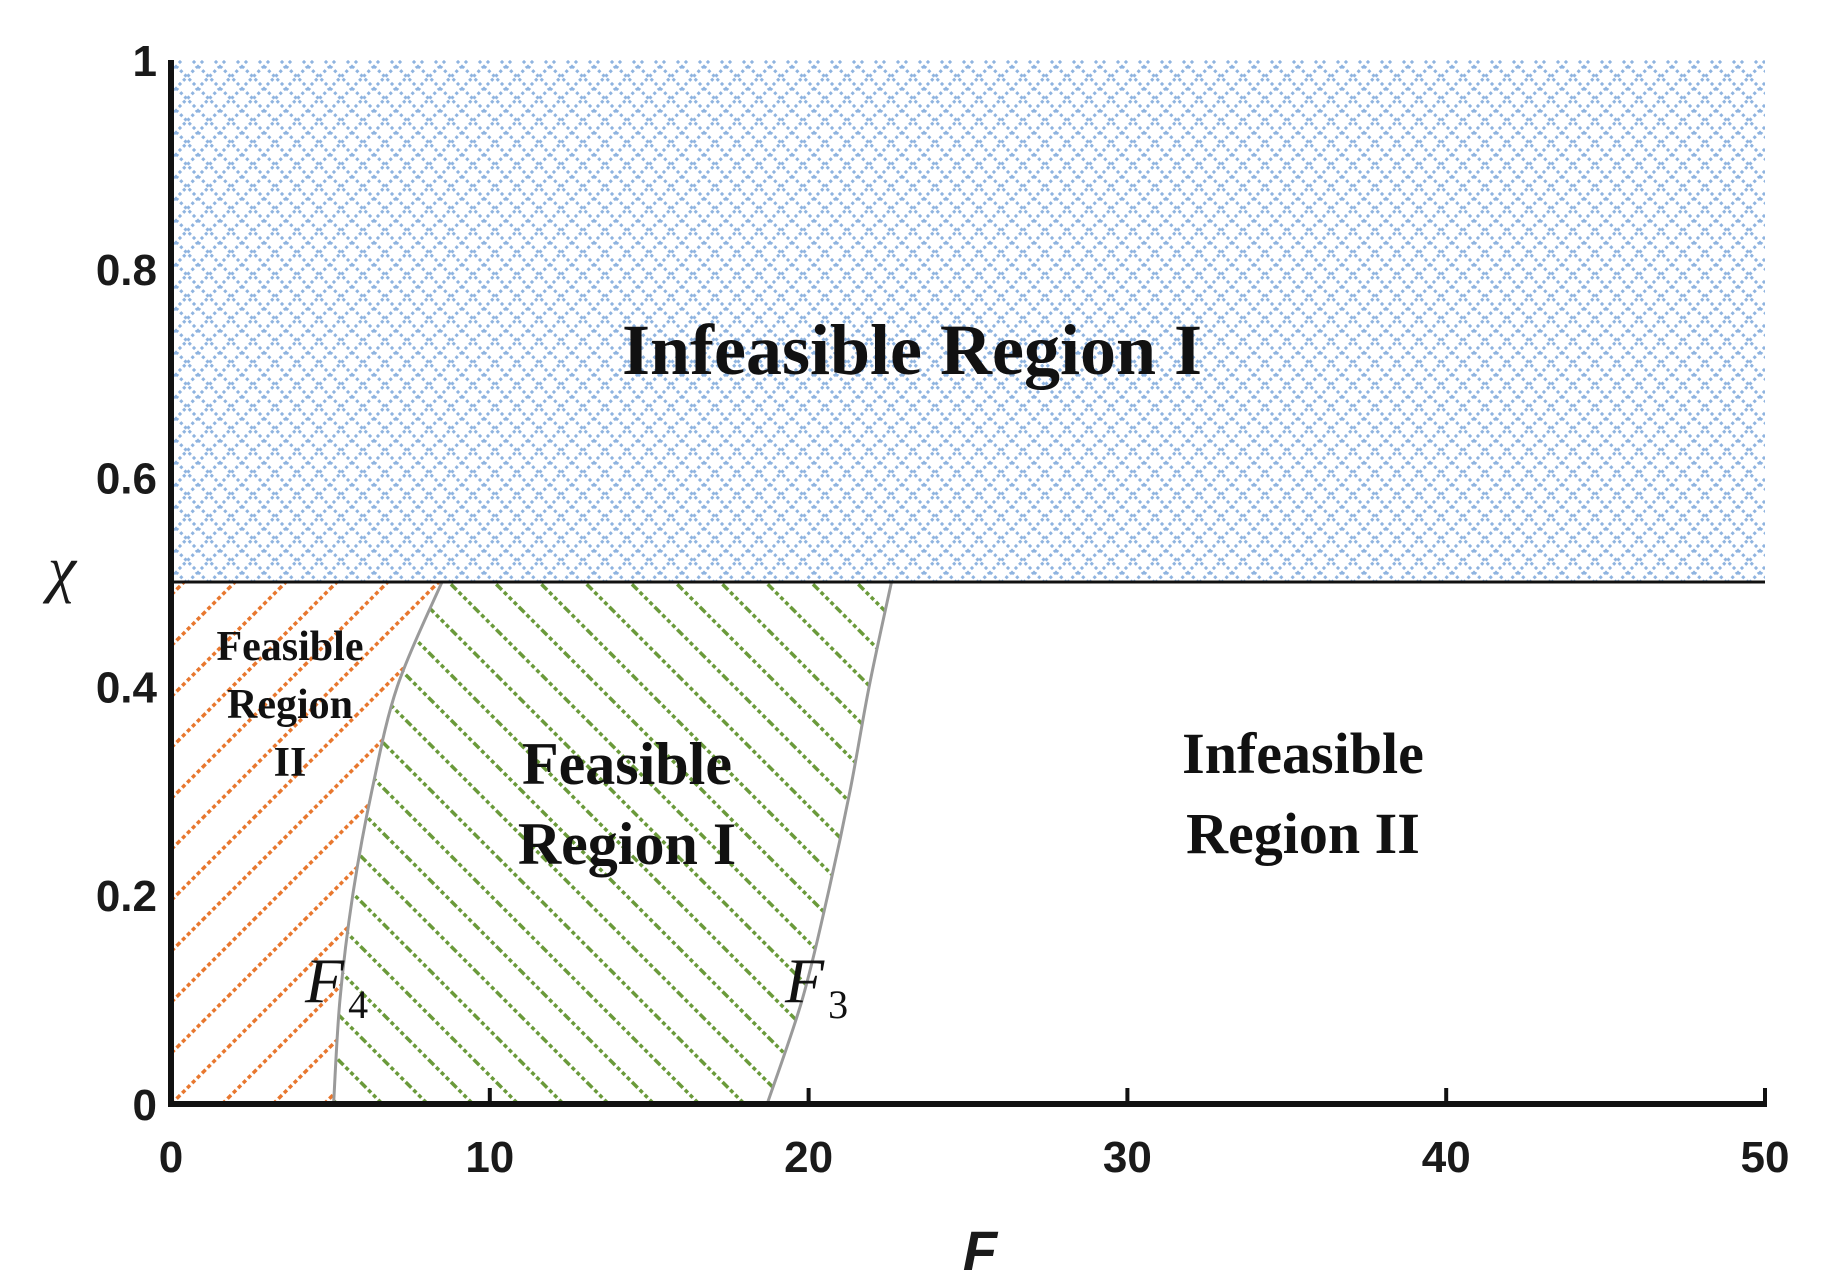  Describe the element at coordinates (838, 1004) in the screenshot. I see `curve-label-subscript: 3` at that location.